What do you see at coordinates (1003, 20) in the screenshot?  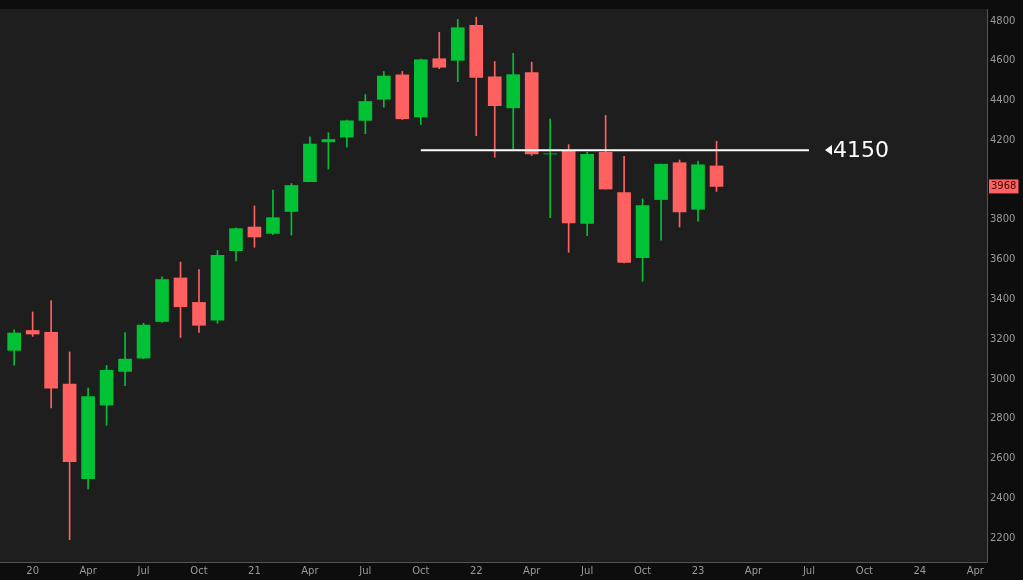 I see `y-tick-label: 4800` at bounding box center [1003, 20].